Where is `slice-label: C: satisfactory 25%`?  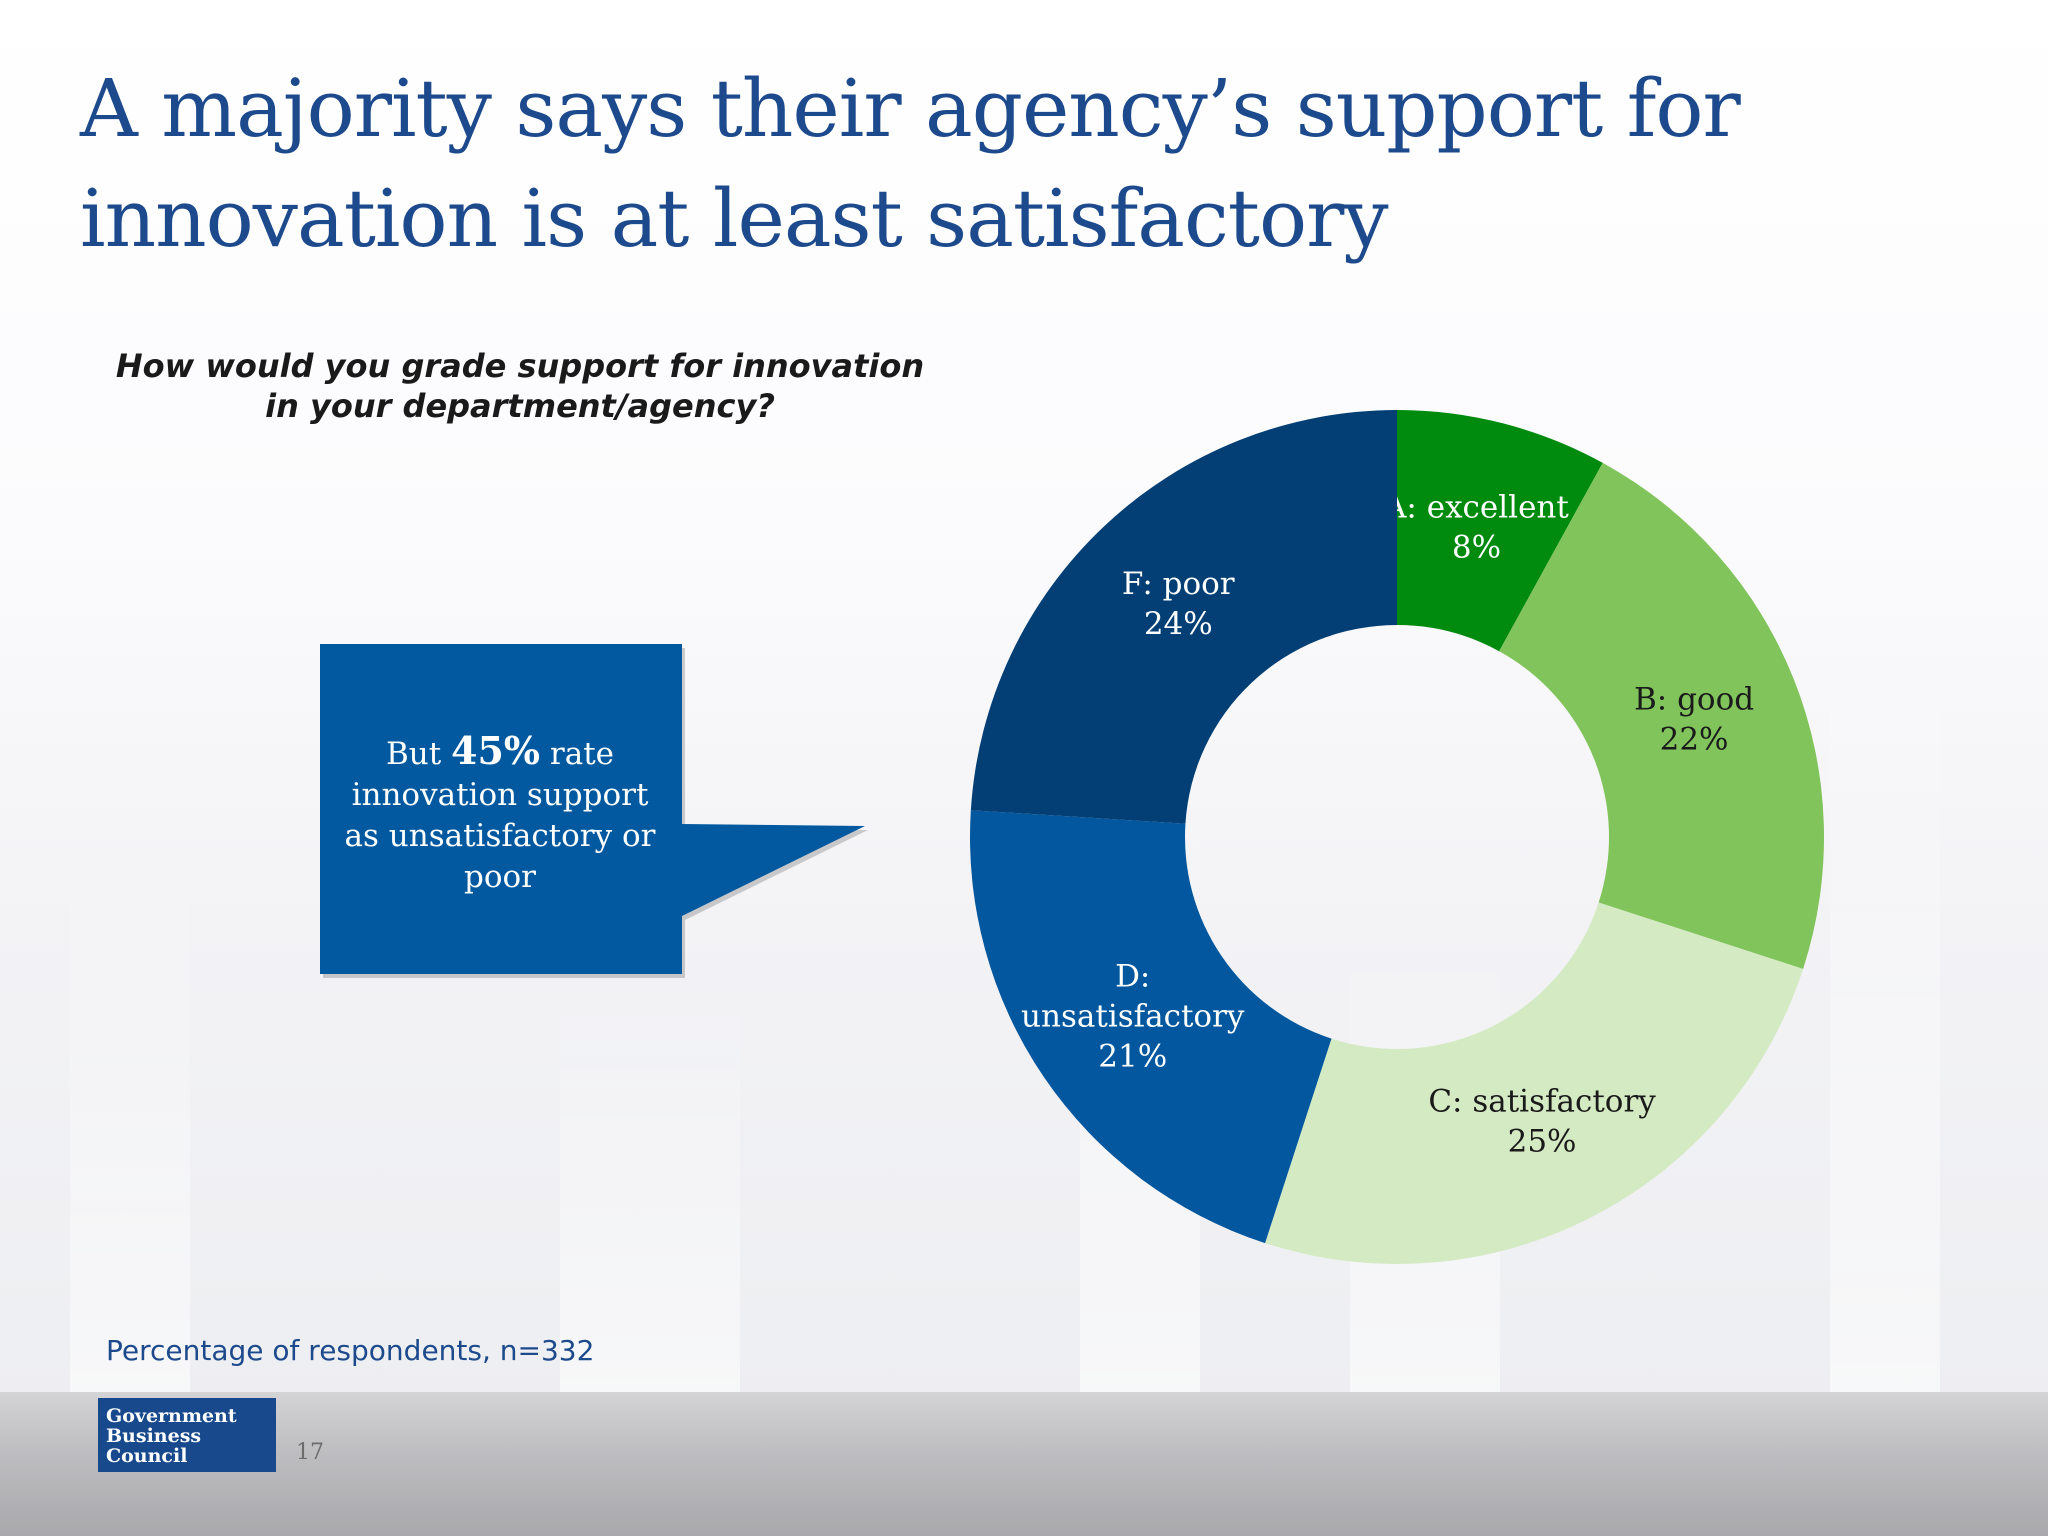 slice-label: C: satisfactory 25% is located at coordinates (1542, 1122).